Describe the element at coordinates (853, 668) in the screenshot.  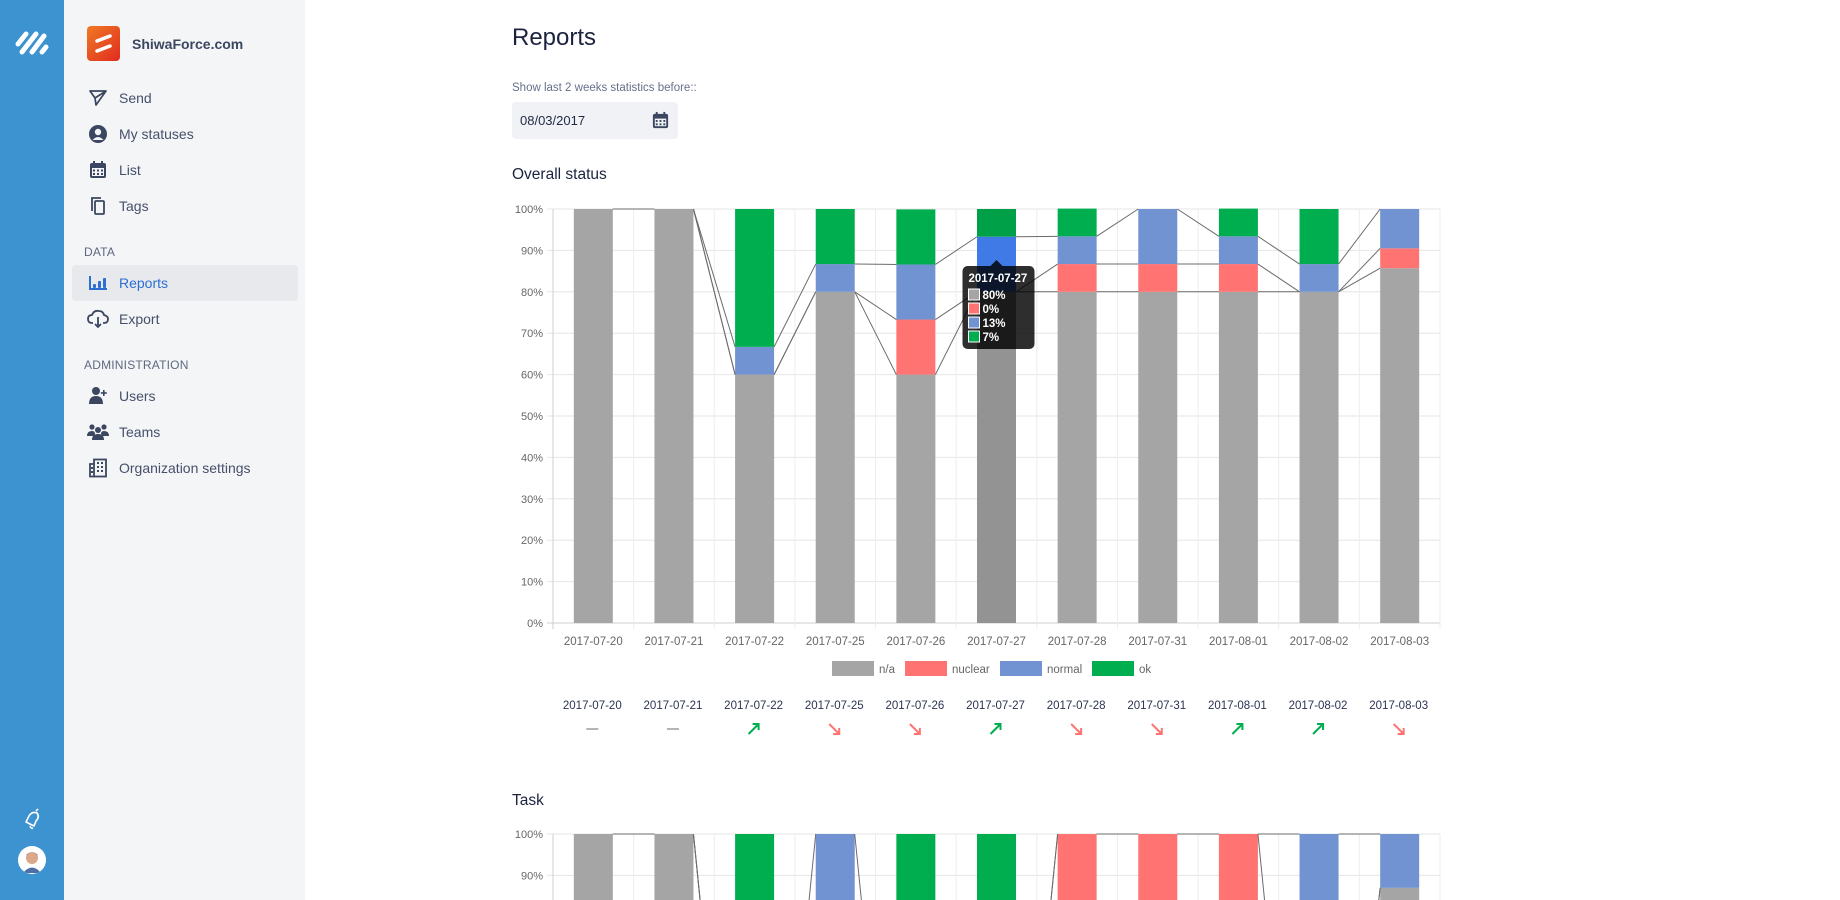
I see `legend-swatch-na` at that location.